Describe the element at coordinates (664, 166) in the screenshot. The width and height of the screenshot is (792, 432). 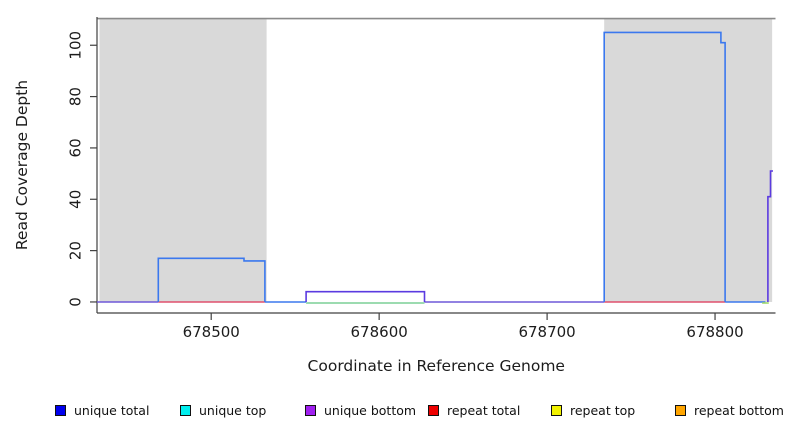
I see `series-unique-total-right-block` at that location.